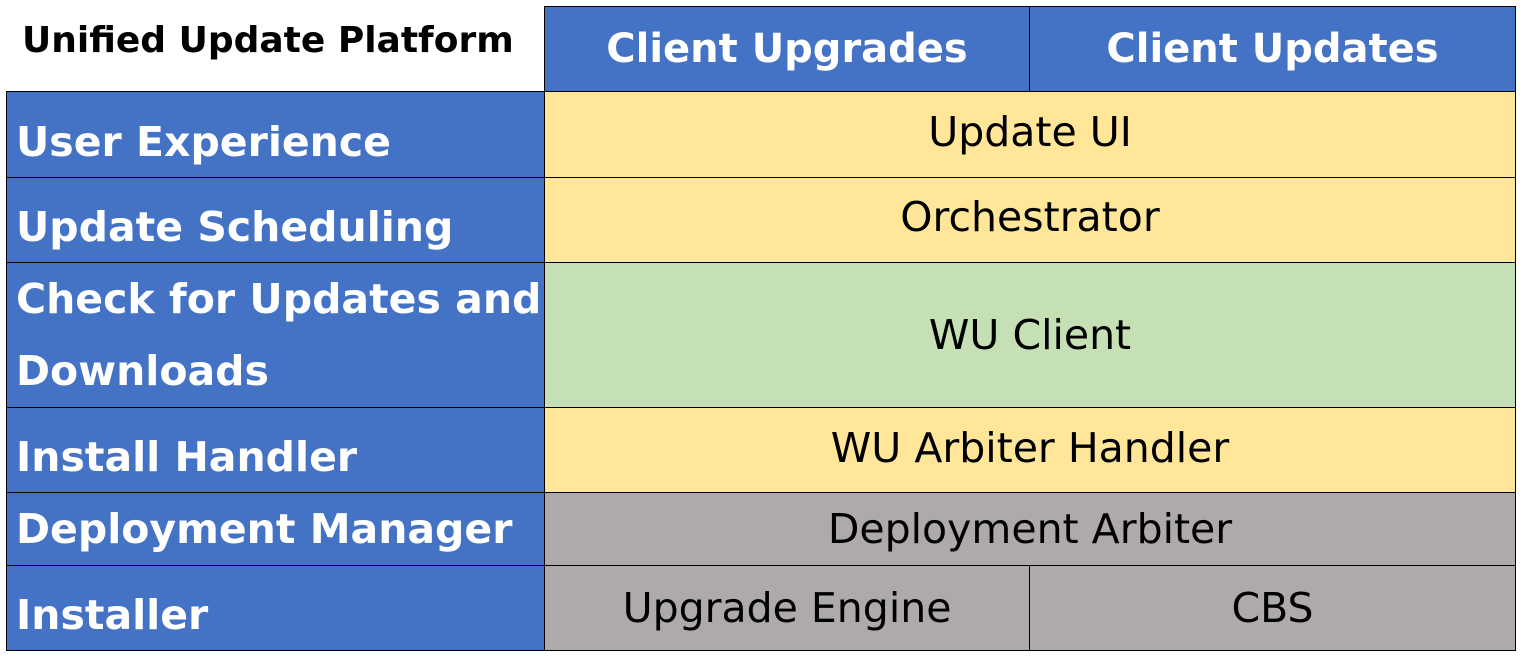 This screenshot has width=1522, height=656. I want to click on row-label-user-experience: User Experience, so click(275, 134).